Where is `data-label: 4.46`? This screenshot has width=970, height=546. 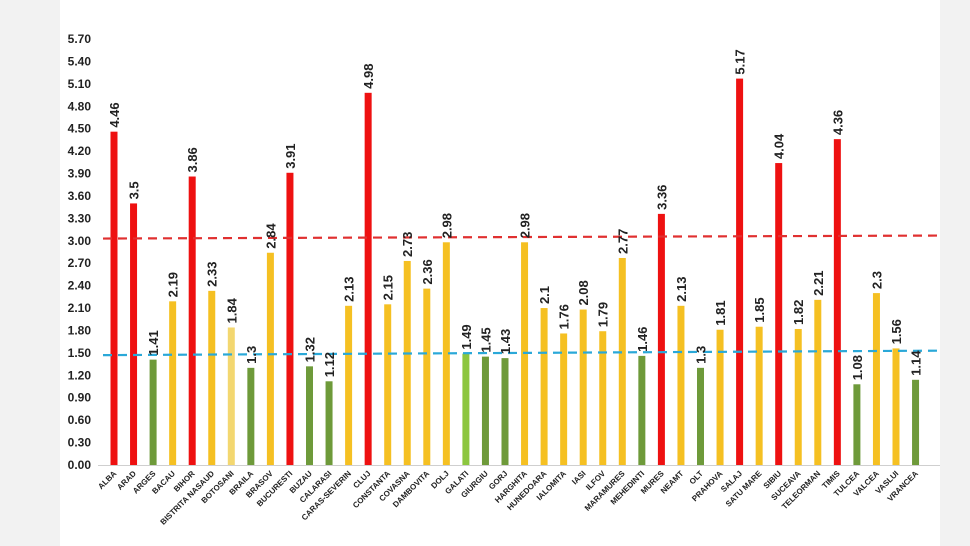
data-label: 4.46 is located at coordinates (114, 114).